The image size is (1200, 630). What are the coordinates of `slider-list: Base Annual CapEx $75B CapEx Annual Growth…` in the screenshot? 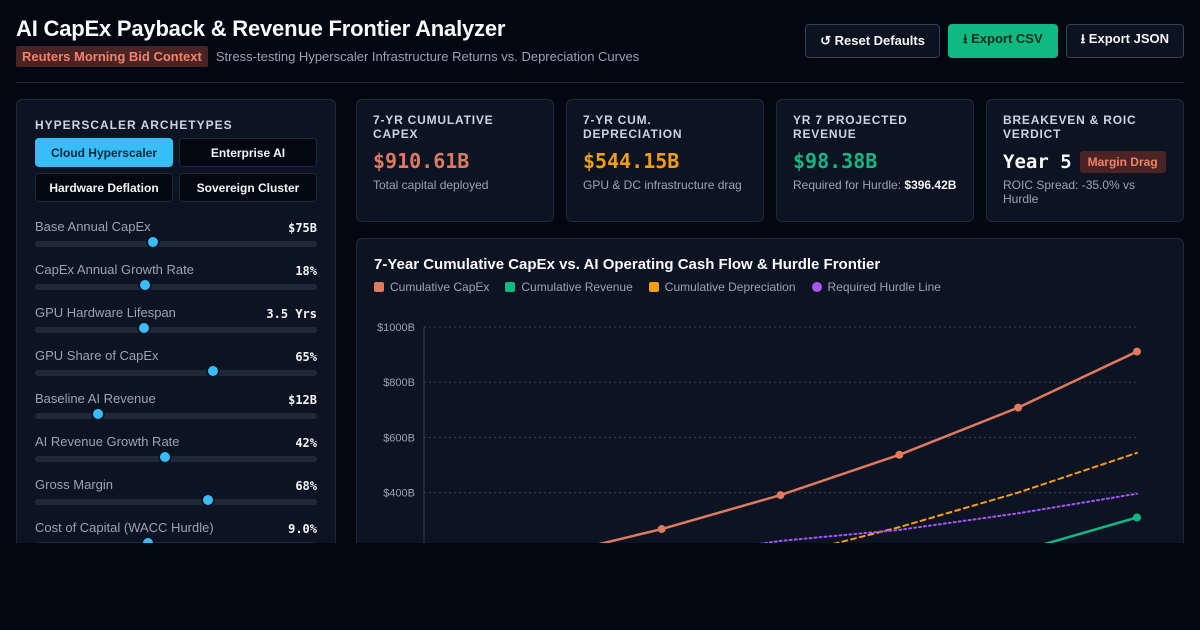 It's located at (176, 381).